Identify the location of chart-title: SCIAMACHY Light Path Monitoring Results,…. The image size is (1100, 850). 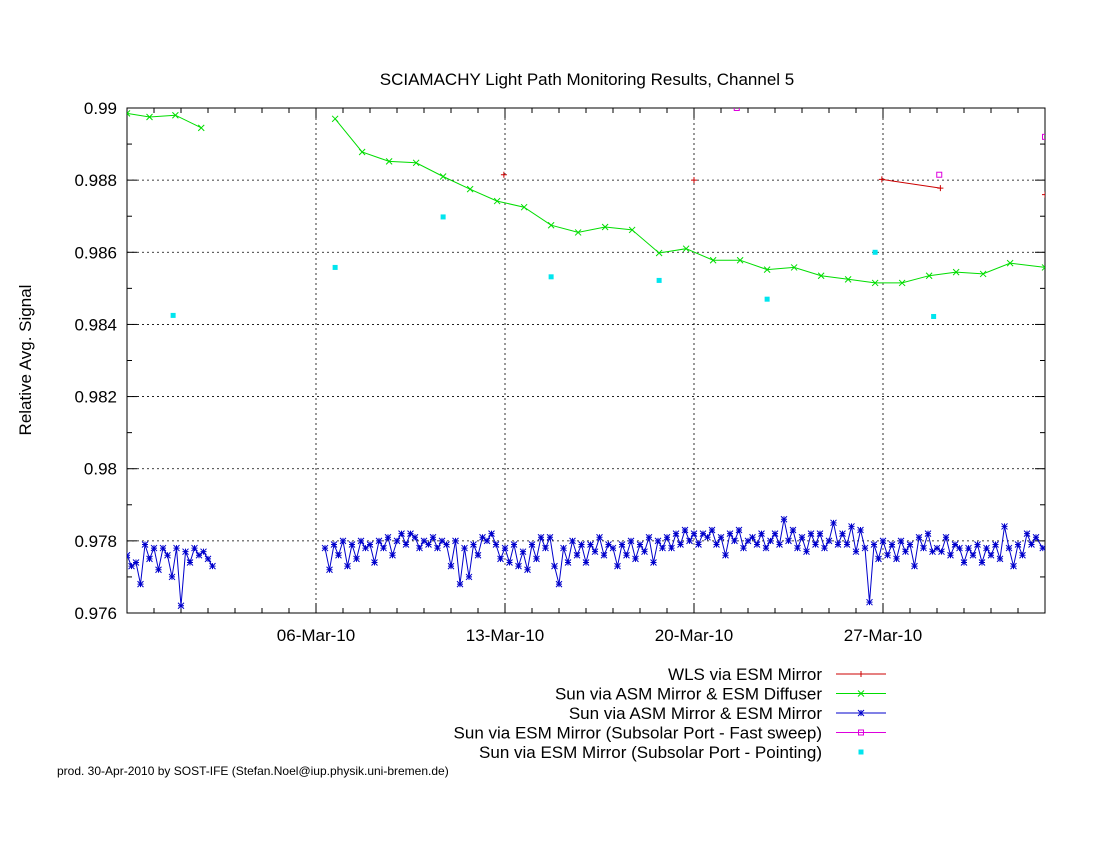
(587, 79).